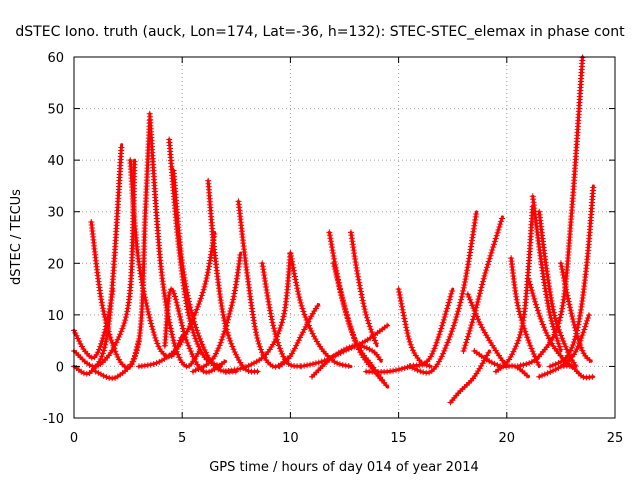  What do you see at coordinates (55, 264) in the screenshot?
I see `y-tick-label: 20` at bounding box center [55, 264].